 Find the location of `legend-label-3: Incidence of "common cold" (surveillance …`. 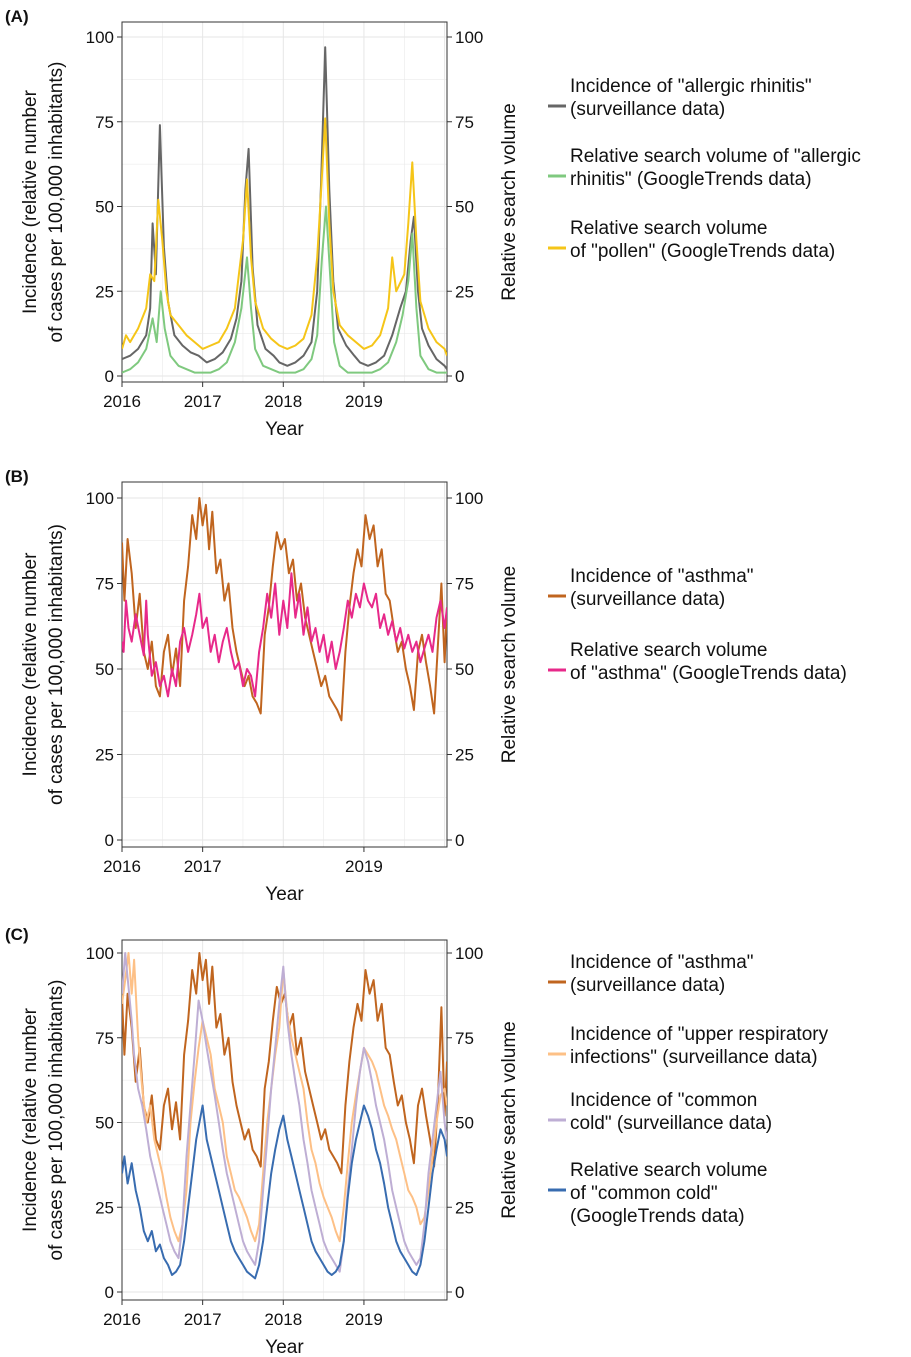

legend-label-3: Incidence of "common cold" (surveillance … is located at coordinates (671, 1112).